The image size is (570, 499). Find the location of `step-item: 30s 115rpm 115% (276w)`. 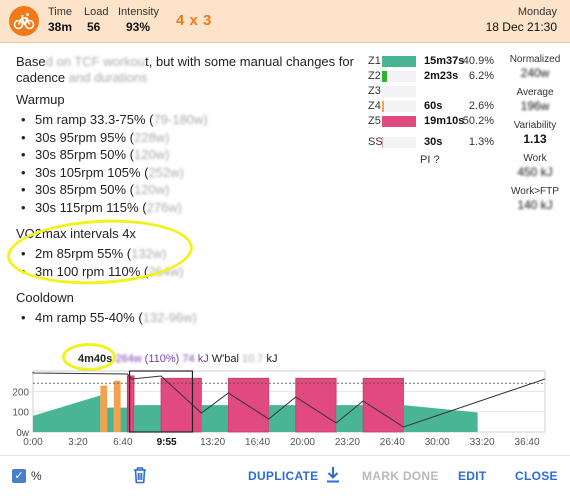

step-item: 30s 115rpm 115% (276w) is located at coordinates (187, 208).